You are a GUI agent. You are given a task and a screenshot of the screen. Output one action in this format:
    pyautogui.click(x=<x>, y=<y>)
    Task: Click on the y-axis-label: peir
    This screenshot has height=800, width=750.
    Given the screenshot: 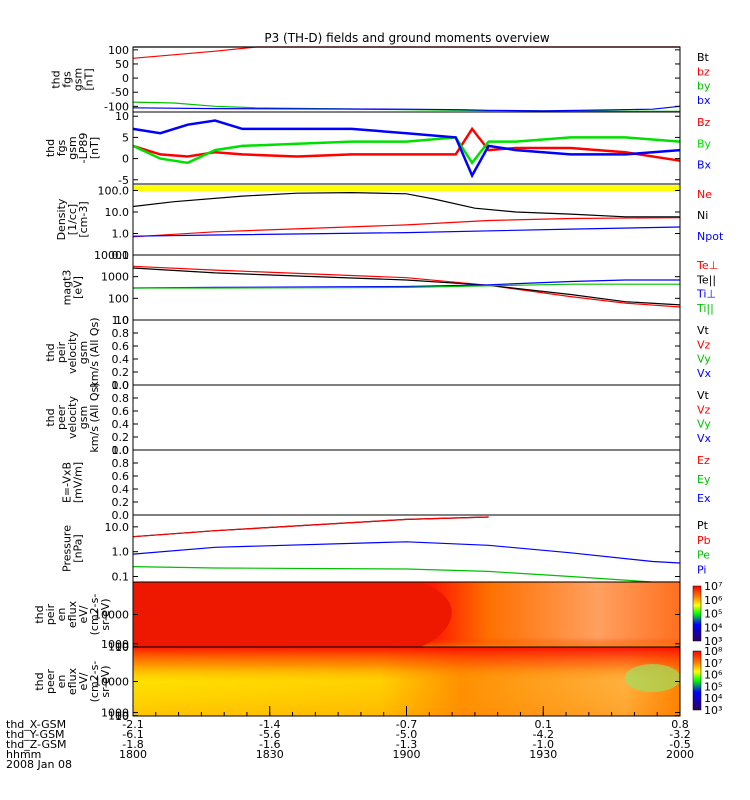 What is the action you would take?
    pyautogui.click(x=61, y=352)
    